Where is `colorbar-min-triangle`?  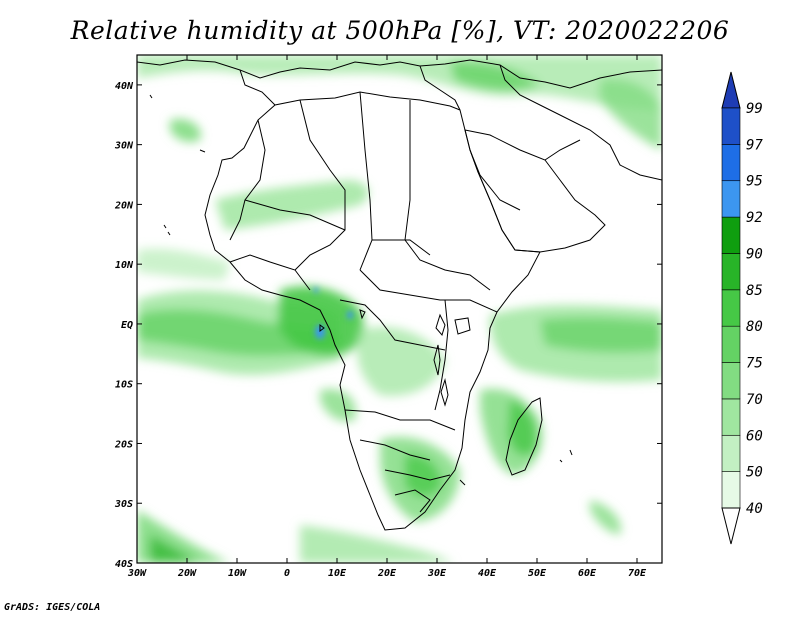 colorbar-min-triangle is located at coordinates (731, 526).